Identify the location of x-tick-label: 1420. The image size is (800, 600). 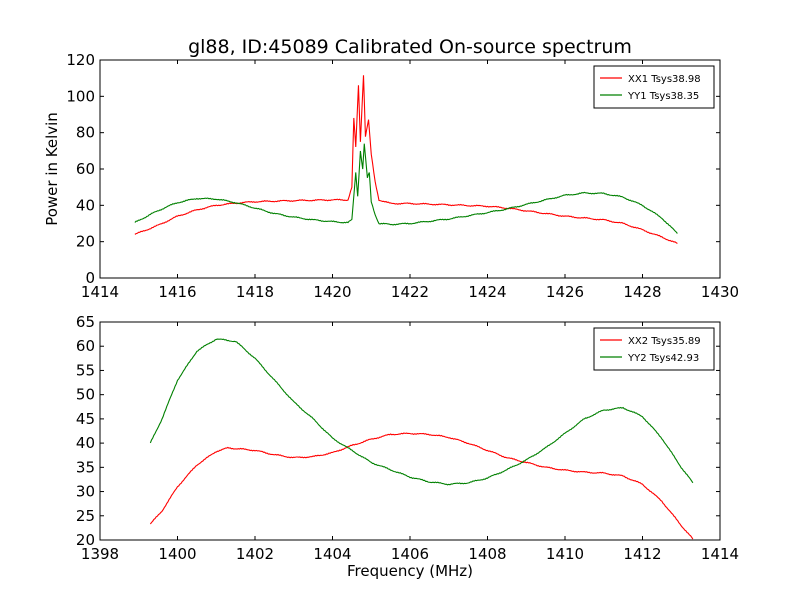
(332, 292).